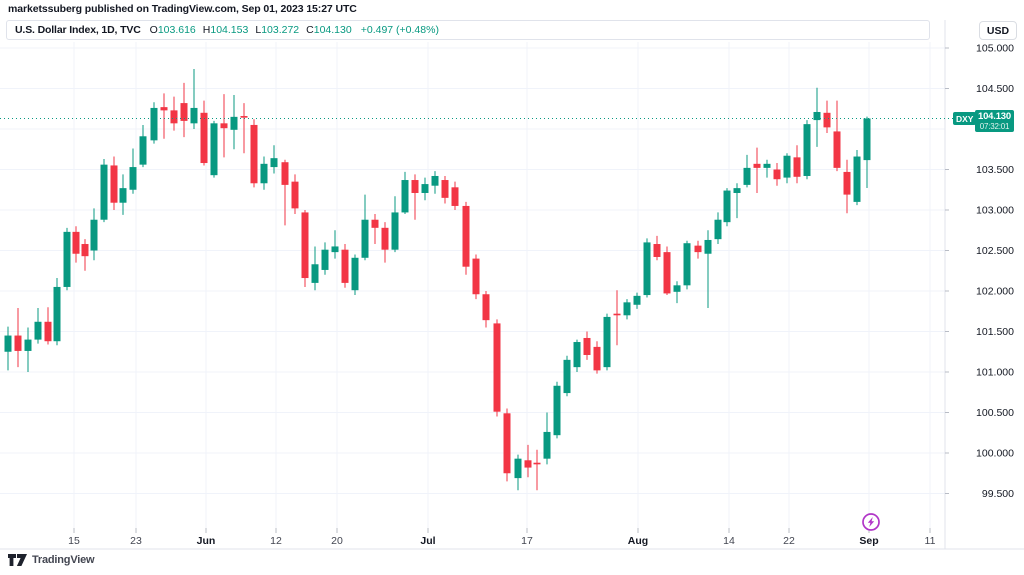  I want to click on last-price-value: 104.130, so click(994, 116).